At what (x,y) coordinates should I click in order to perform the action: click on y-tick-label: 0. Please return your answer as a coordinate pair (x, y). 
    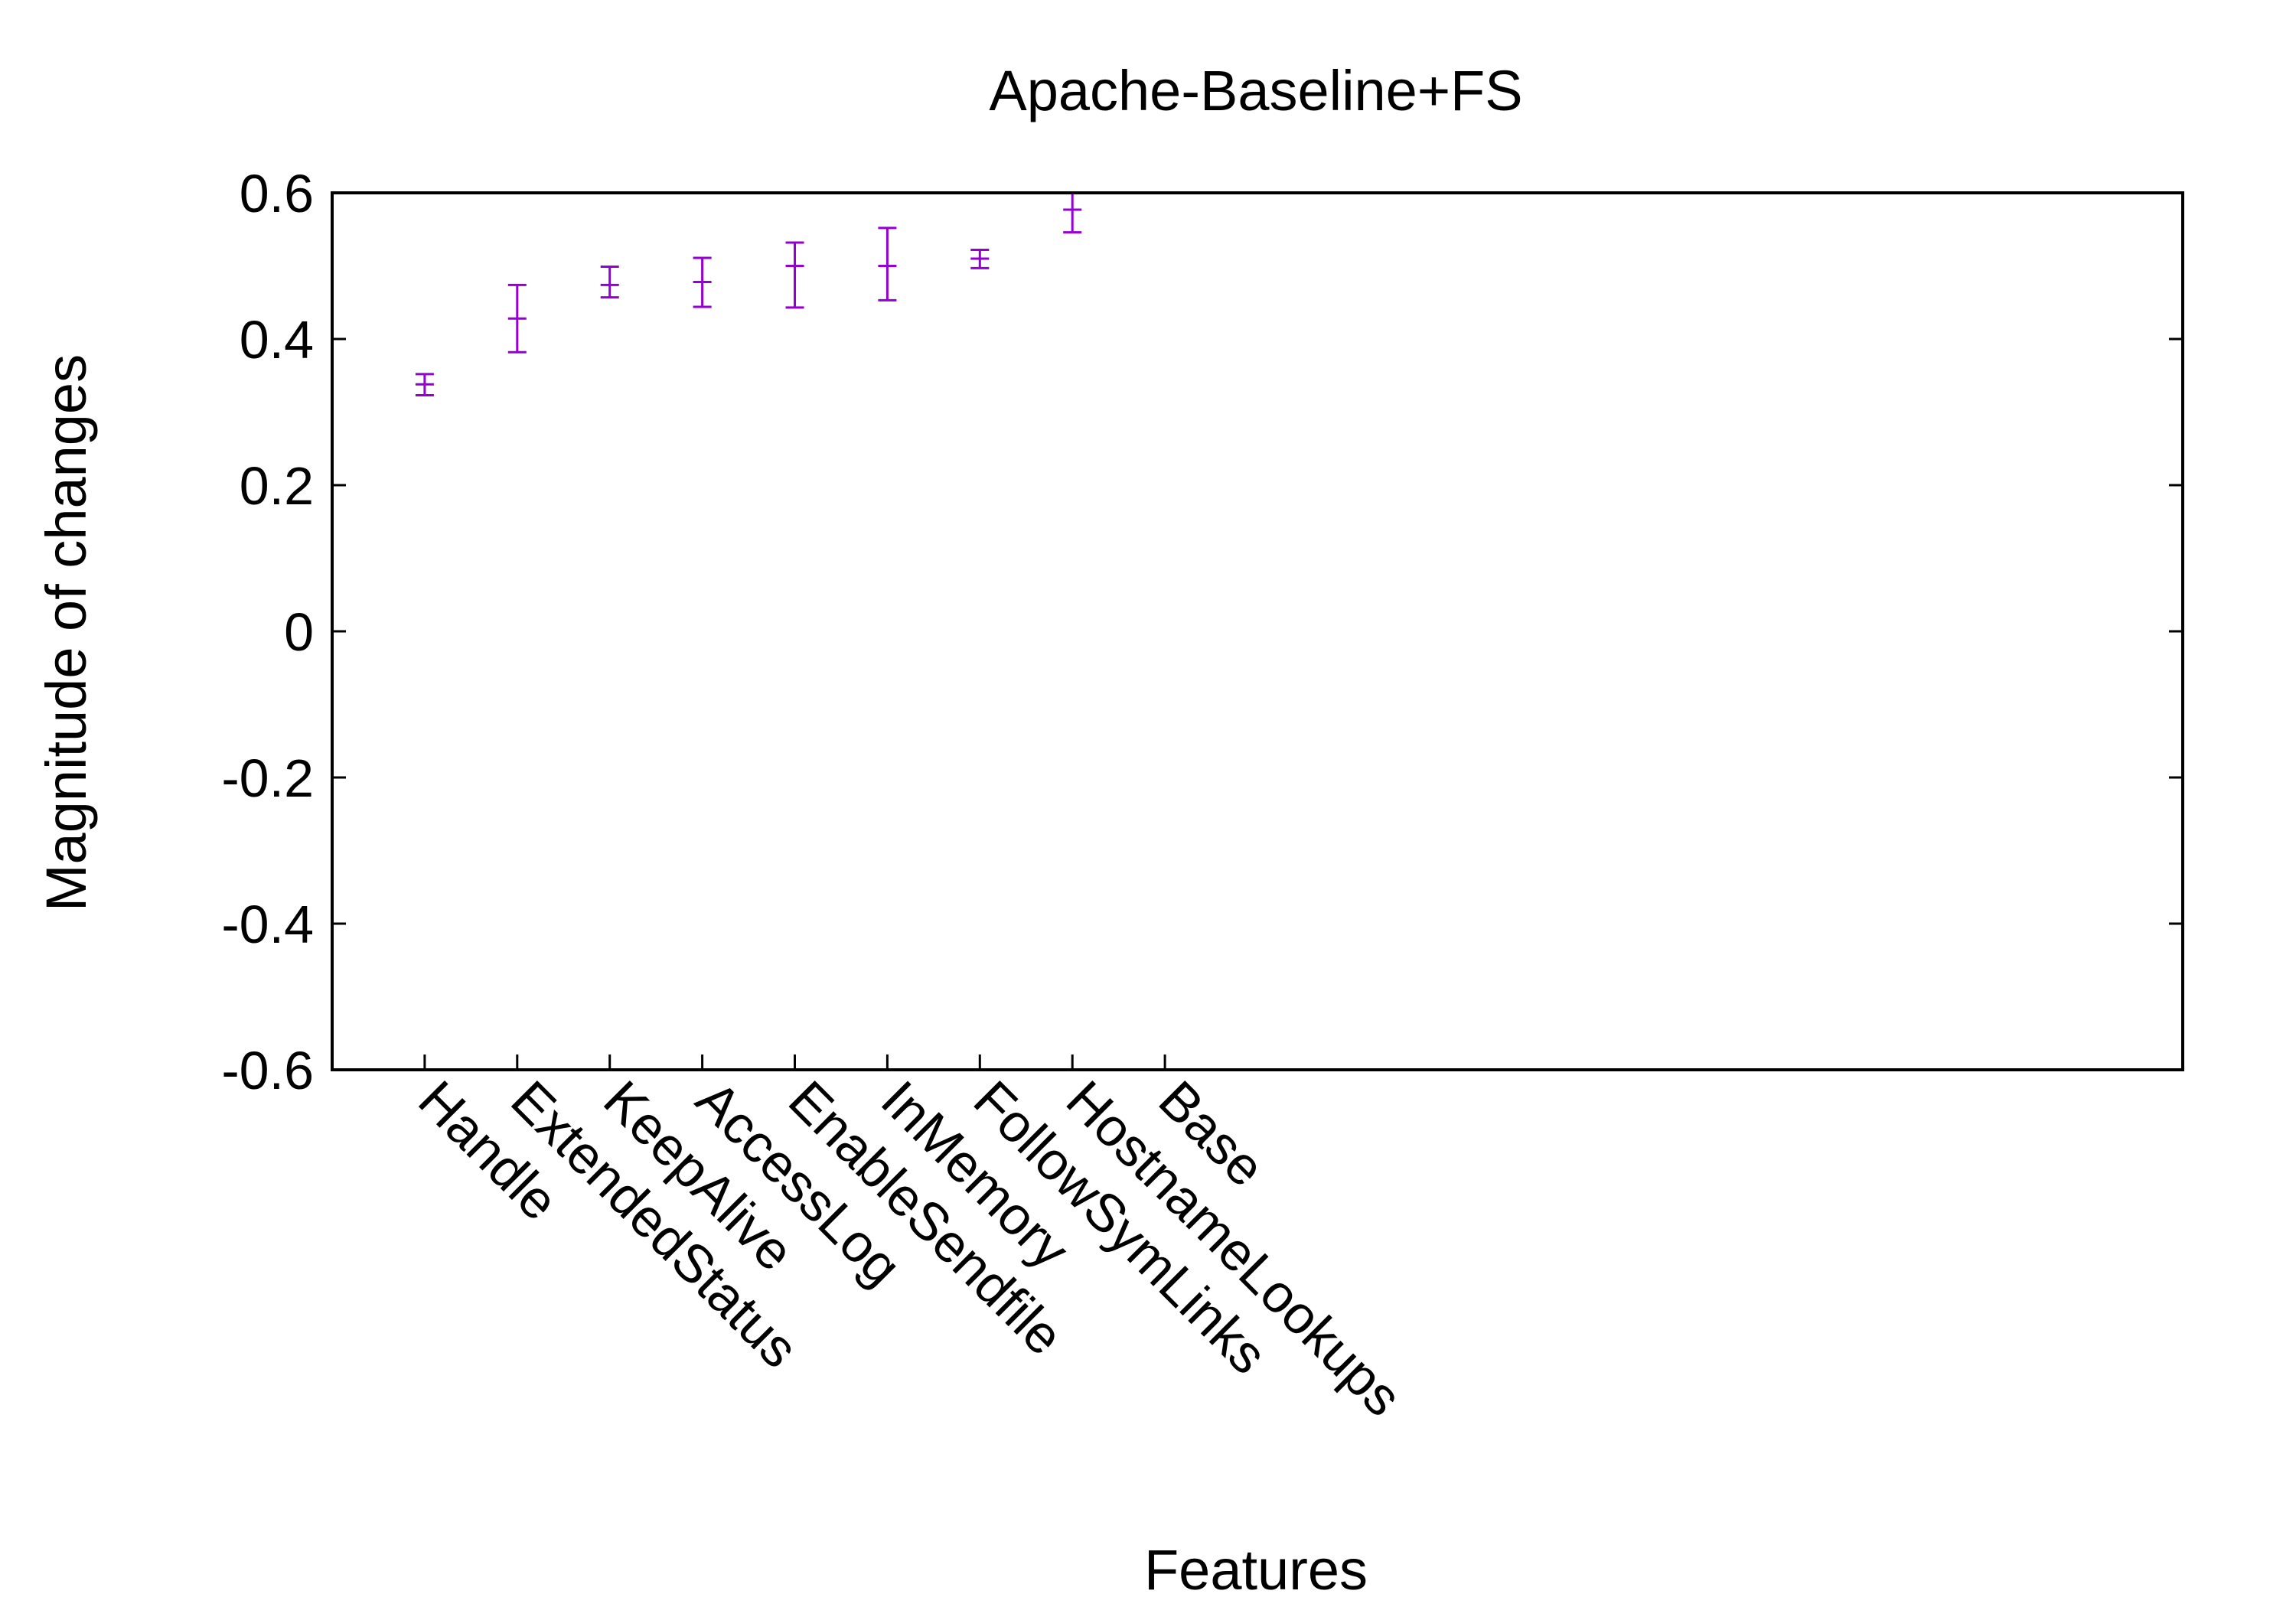
    Looking at the image, I should click on (299, 632).